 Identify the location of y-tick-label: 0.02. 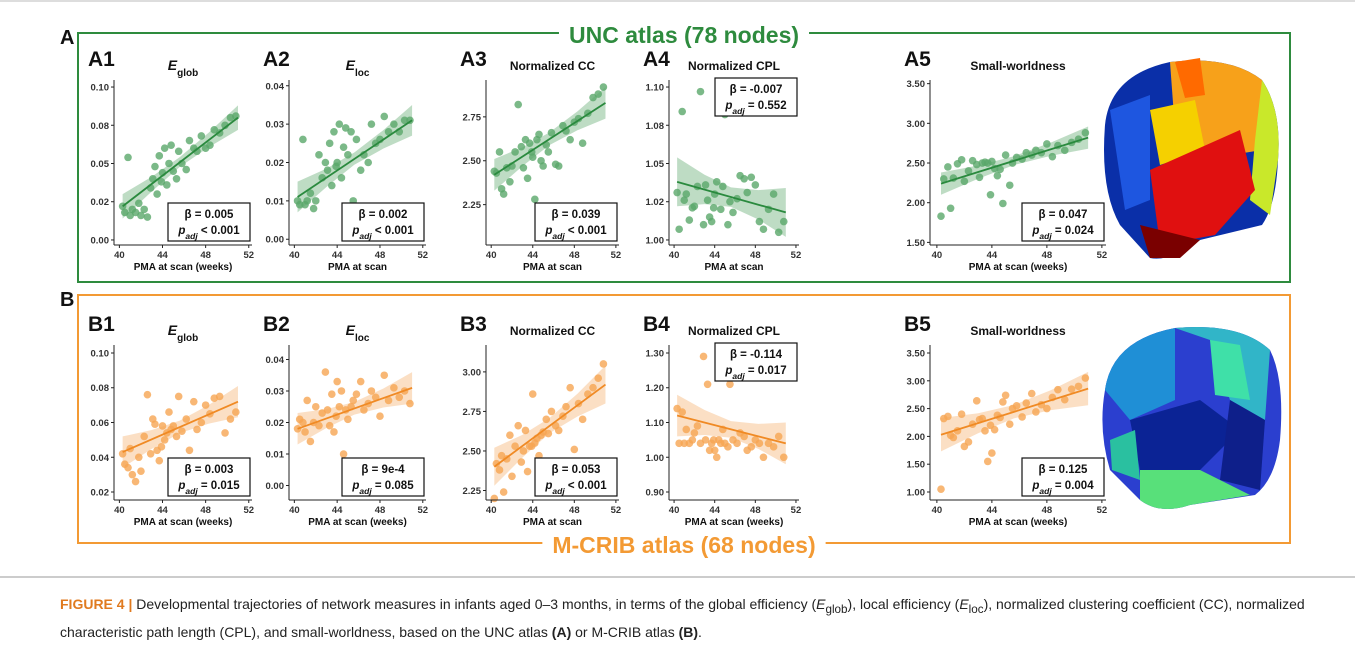
(275, 163).